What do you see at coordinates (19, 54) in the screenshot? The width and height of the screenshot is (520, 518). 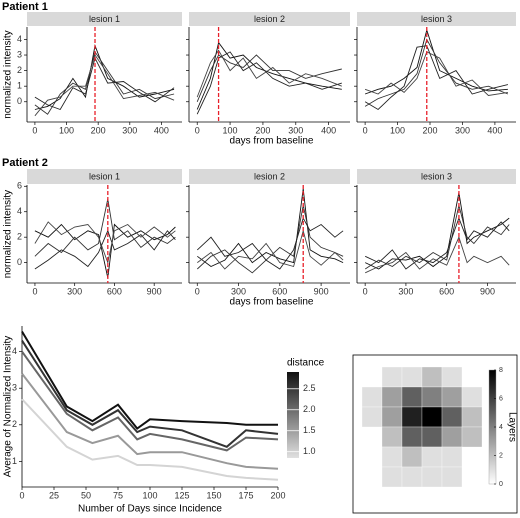 I see `y-tick-label: 3` at bounding box center [19, 54].